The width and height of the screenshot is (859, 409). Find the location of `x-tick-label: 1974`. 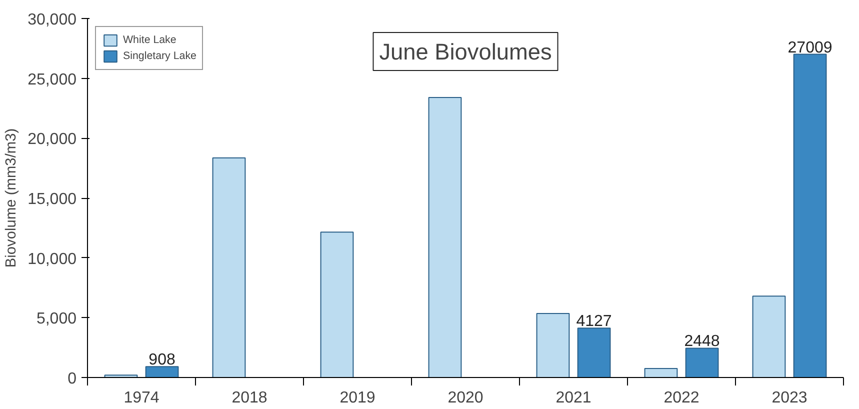

x-tick-label: 1974 is located at coordinates (142, 398).